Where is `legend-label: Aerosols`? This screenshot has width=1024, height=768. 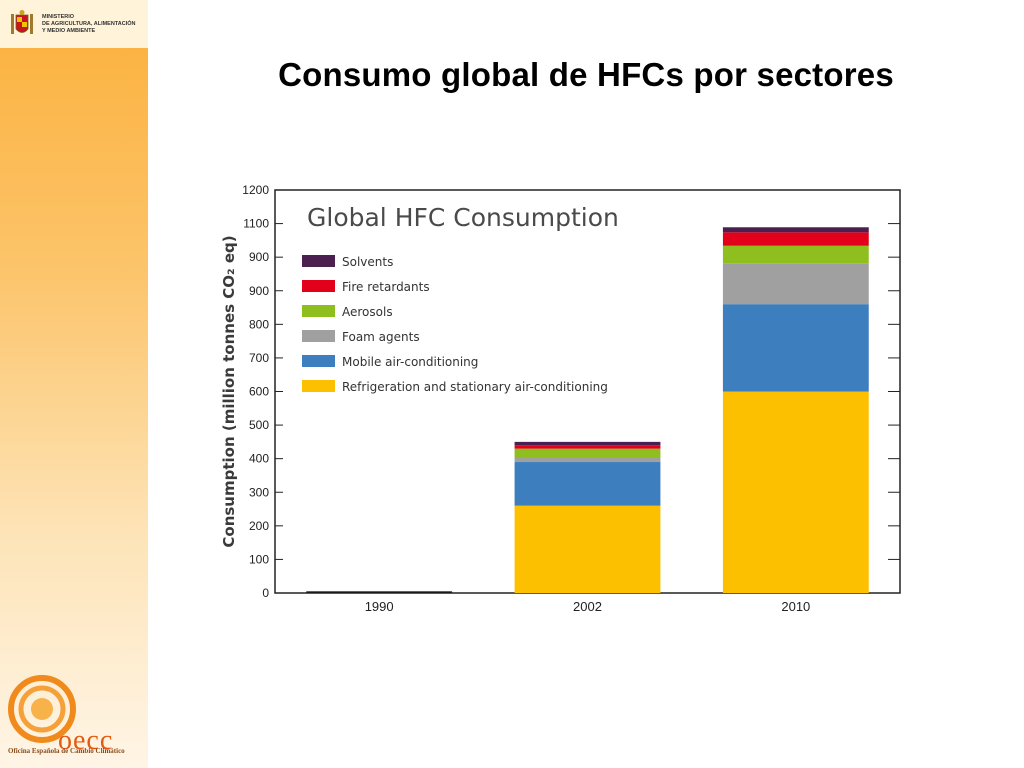 legend-label: Aerosols is located at coordinates (367, 312).